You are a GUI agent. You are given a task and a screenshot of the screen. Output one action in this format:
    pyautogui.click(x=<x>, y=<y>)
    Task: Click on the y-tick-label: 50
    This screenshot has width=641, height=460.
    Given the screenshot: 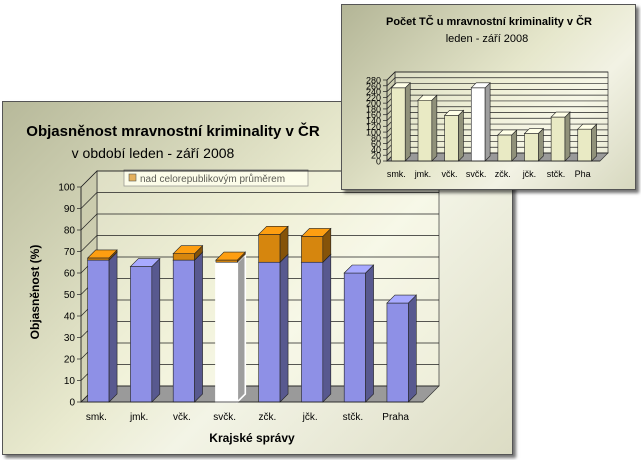 What is the action you would take?
    pyautogui.click(x=70, y=295)
    